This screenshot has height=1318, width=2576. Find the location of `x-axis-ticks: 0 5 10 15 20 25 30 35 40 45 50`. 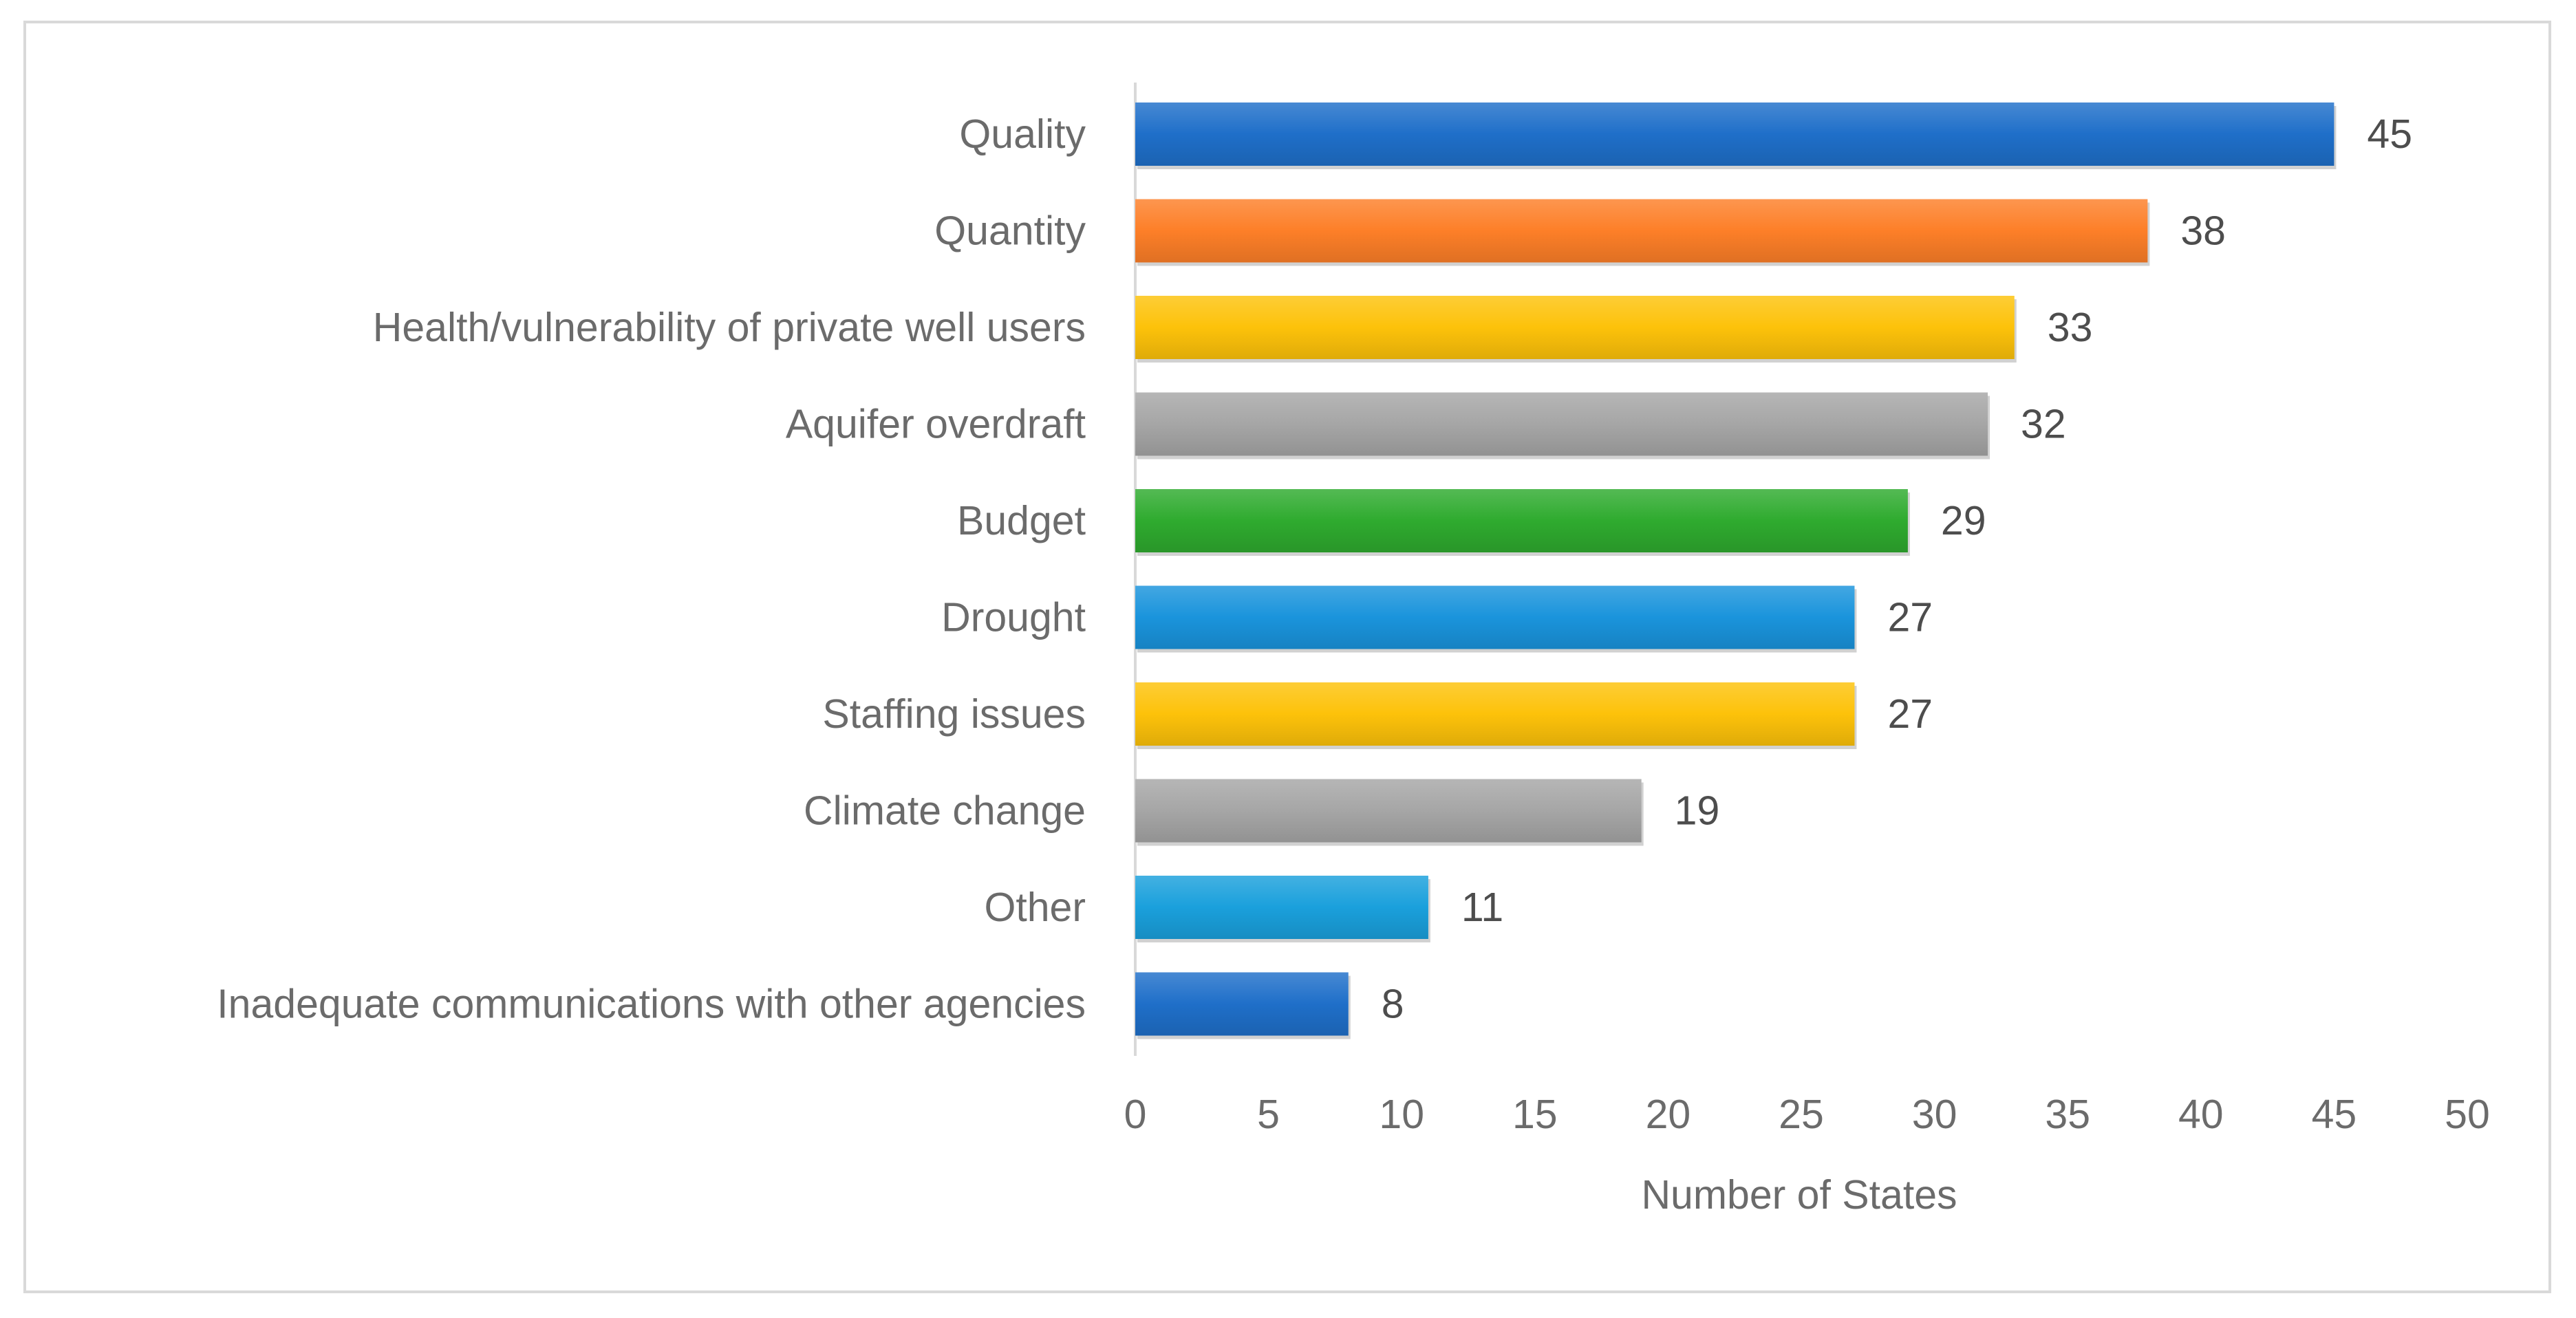

x-axis-ticks: 0 5 10 15 20 25 30 35 40 45 50 is located at coordinates (1807, 1114).